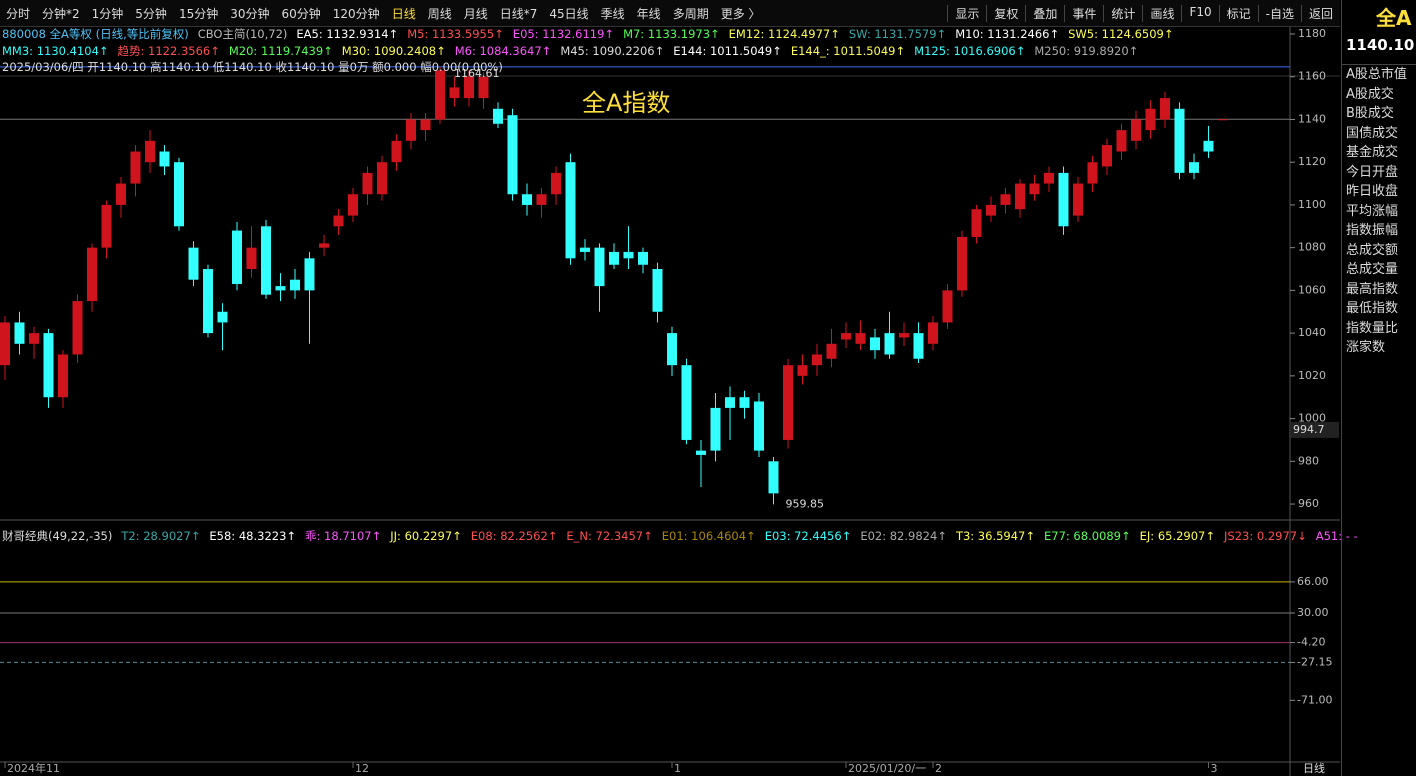  Describe the element at coordinates (1238, 13) in the screenshot. I see `action-tab: 标记` at that location.